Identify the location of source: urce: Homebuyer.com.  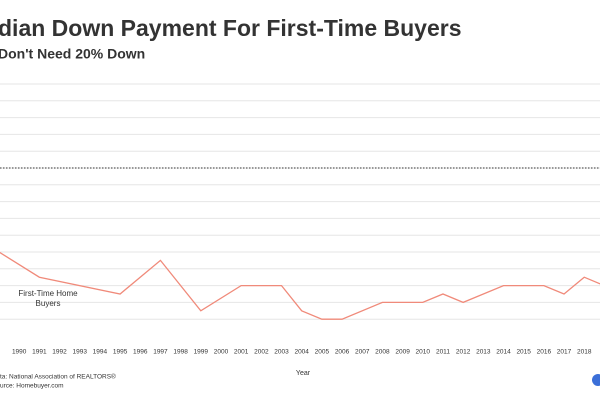
(32, 386).